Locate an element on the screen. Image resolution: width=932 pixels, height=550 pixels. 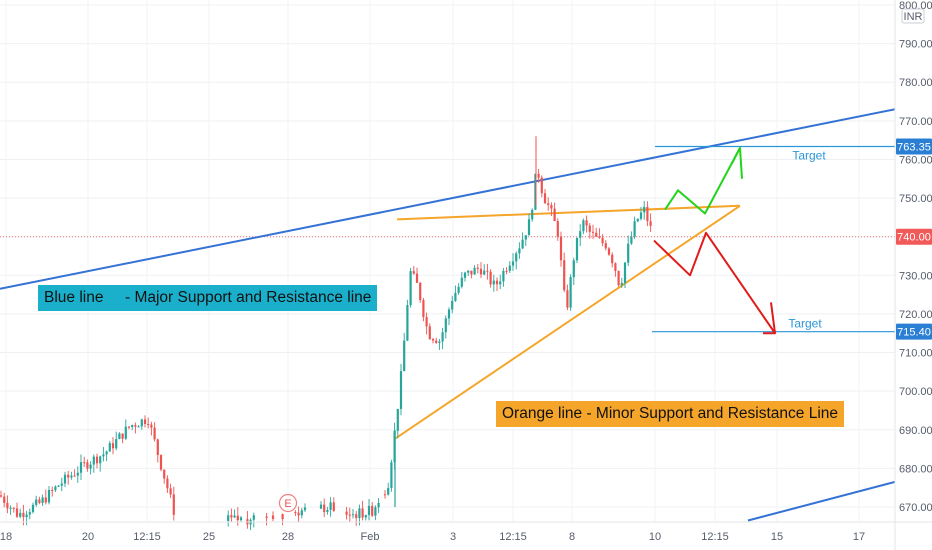
y-tick-label: 710.00 is located at coordinates (915, 354).